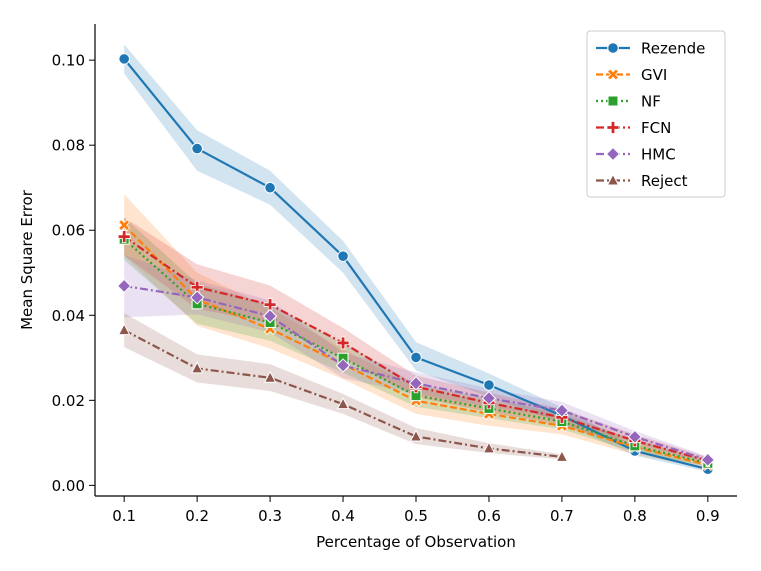 Image resolution: width=761 pixels, height=571 pixels. What do you see at coordinates (708, 516) in the screenshot?
I see `x-tick-label: 0.9` at bounding box center [708, 516].